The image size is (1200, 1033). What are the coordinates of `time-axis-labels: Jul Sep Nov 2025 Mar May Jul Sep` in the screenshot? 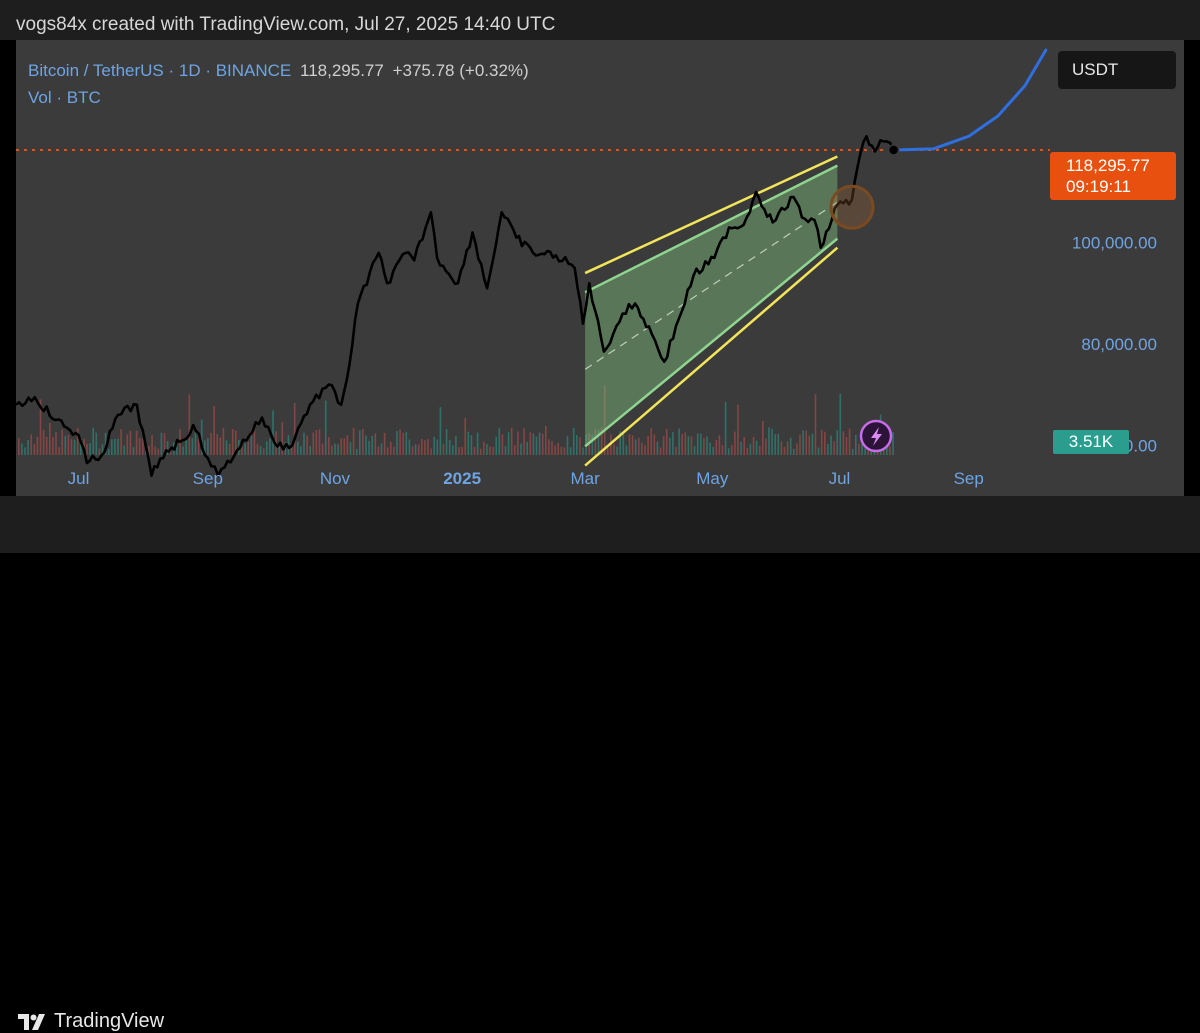 It's located at (526, 478).